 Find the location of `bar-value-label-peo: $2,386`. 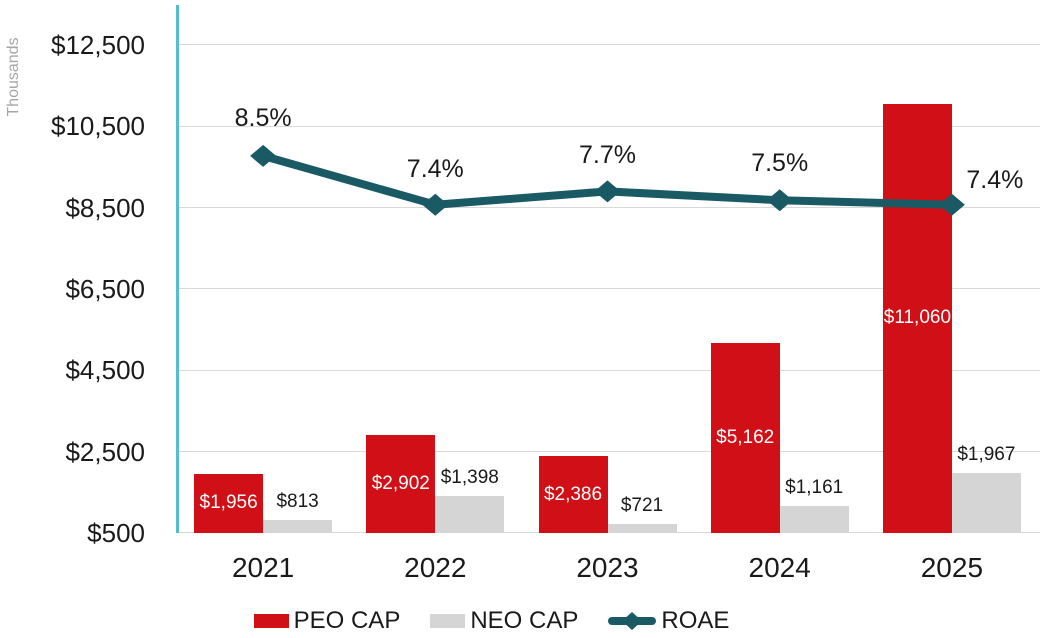

bar-value-label-peo: $2,386 is located at coordinates (573, 494).